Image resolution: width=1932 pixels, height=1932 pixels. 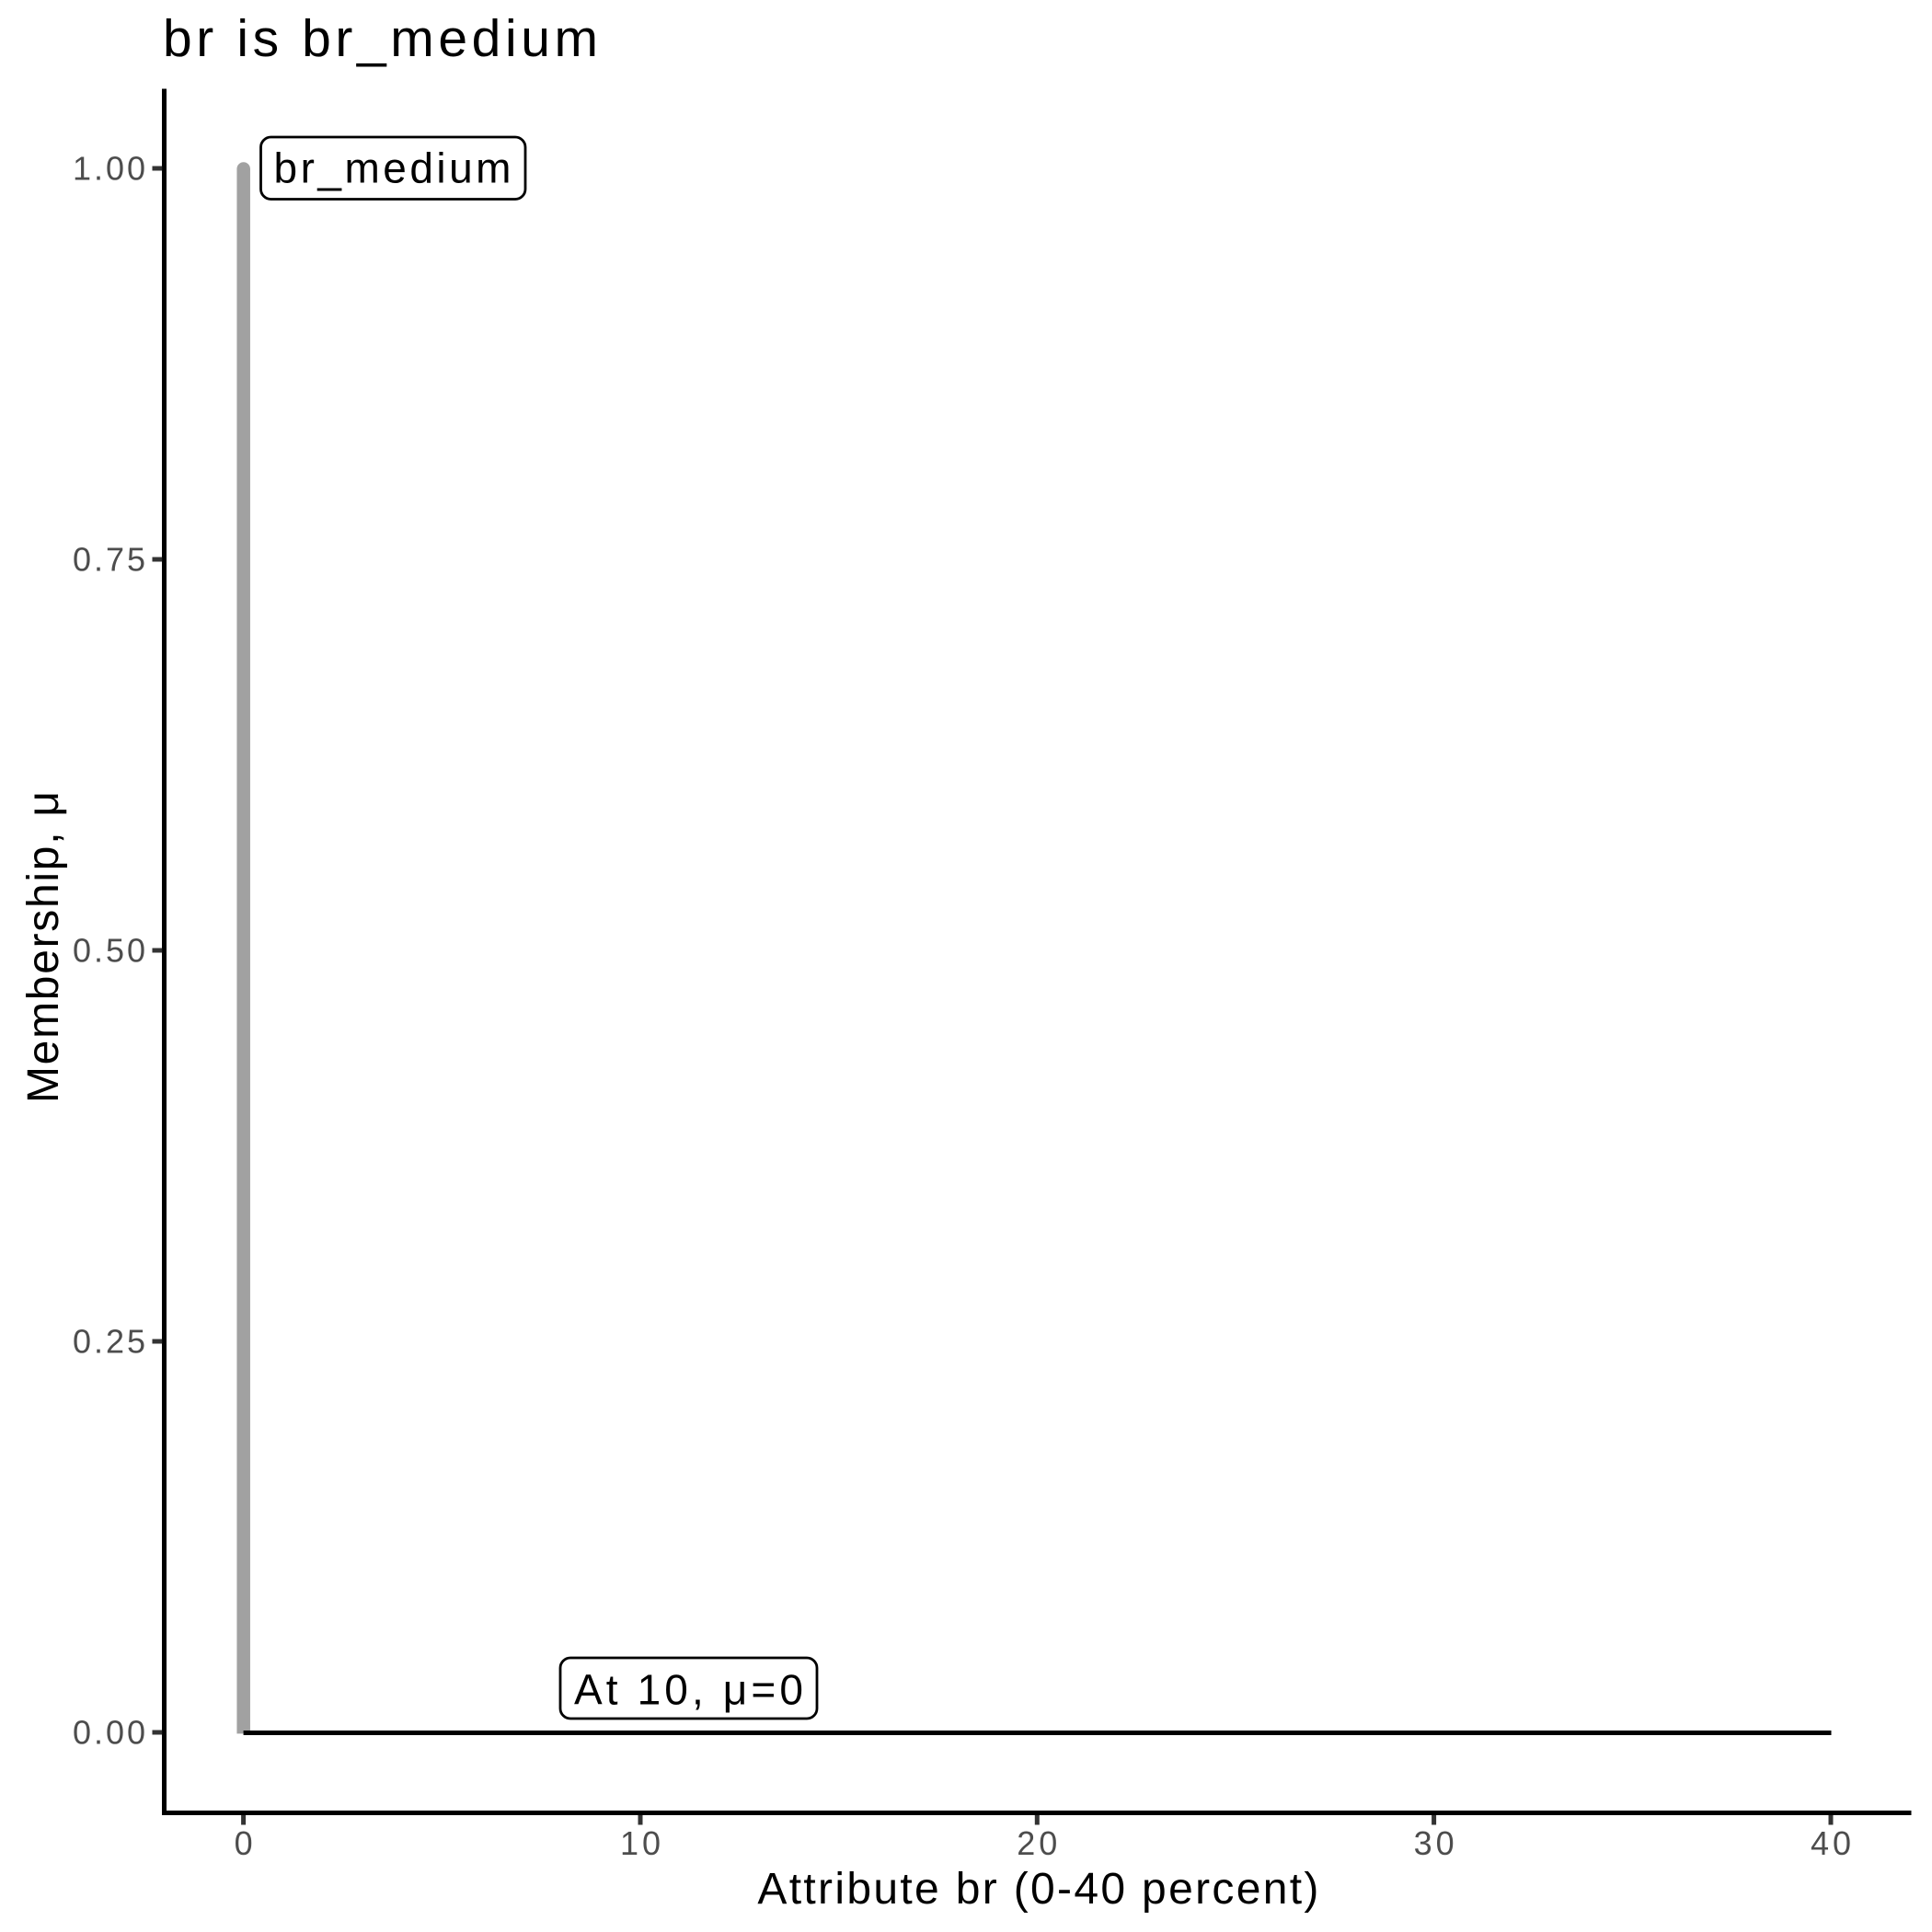 I want to click on svg-text: Attribute br (0-40 percent), so click(x=1037, y=1890).